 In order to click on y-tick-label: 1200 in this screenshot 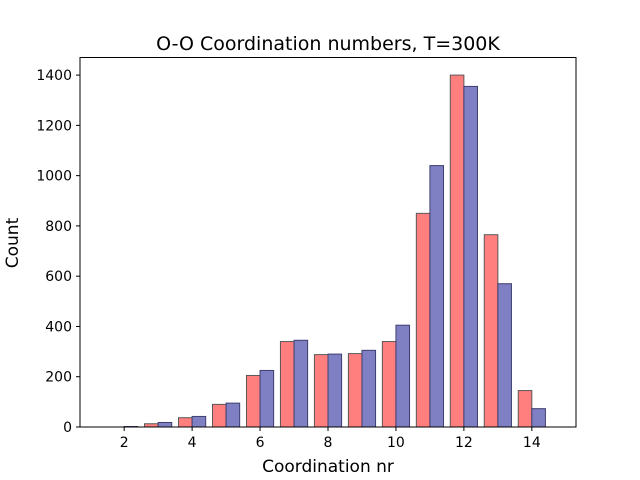, I will do `click(54, 126)`.